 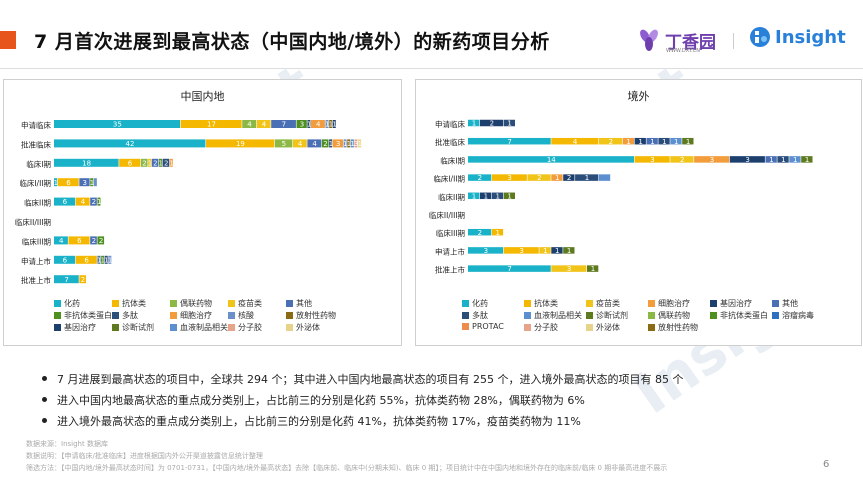 What do you see at coordinates (36, 280) in the screenshot?
I see `category-label: 批准上市` at bounding box center [36, 280].